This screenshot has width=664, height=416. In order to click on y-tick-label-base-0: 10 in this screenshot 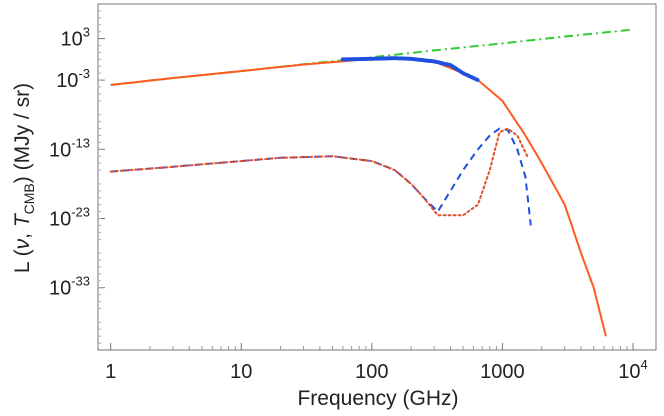, I will do `click(72, 40)`.